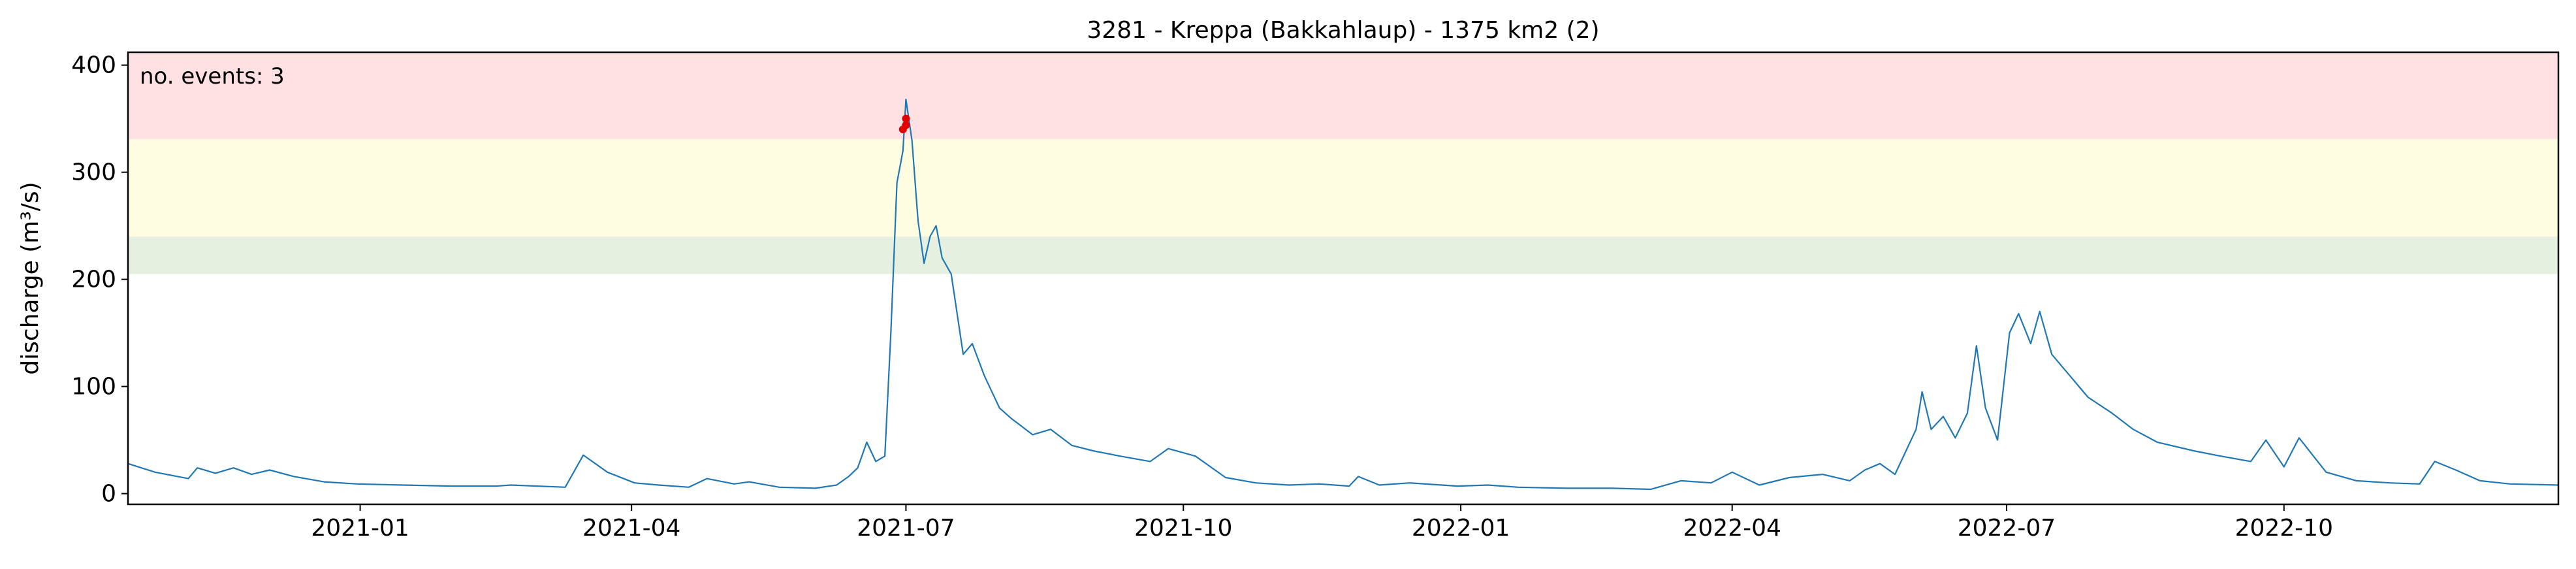 This screenshot has width=2576, height=569. I want to click on x-tick-label: 2022-10, so click(2284, 528).